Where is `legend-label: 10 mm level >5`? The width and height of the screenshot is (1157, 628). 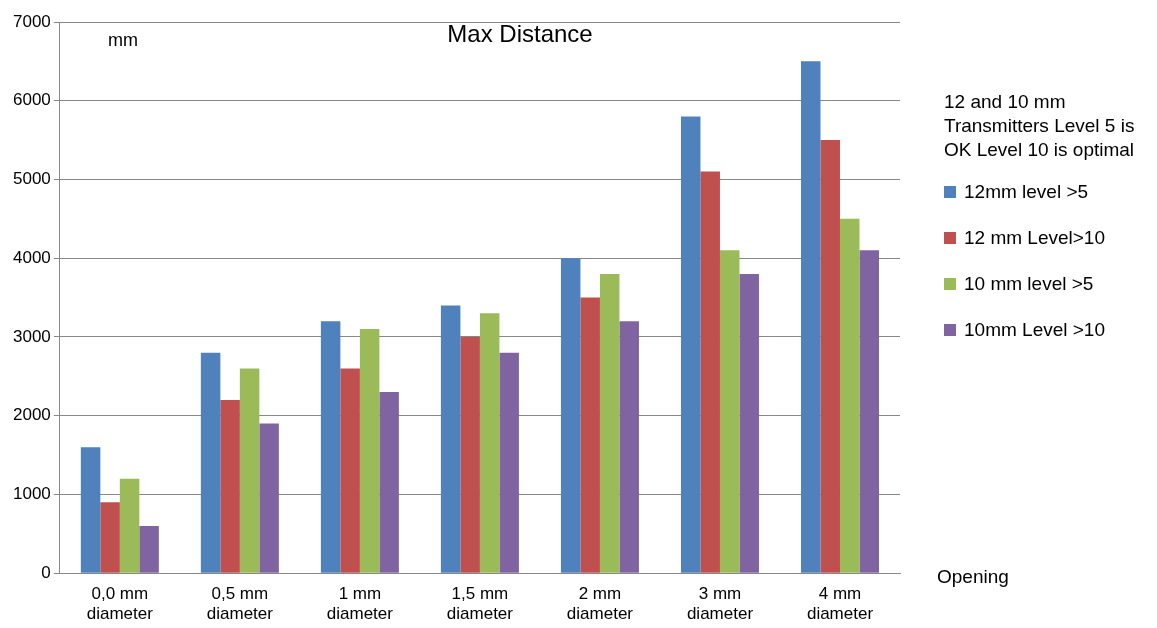
legend-label: 10 mm level >5 is located at coordinates (1029, 284).